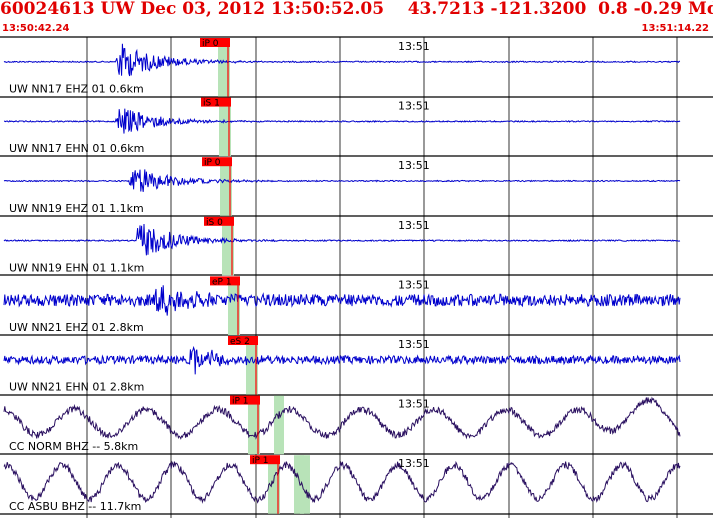  What do you see at coordinates (222, 282) in the screenshot?
I see `pick-label: eP 1` at bounding box center [222, 282].